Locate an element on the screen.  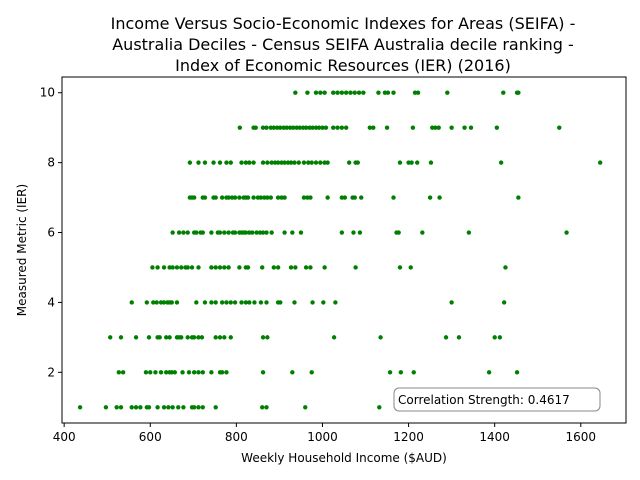
x-axis-ticks: 400 600 800 1000 1200 1400 1600 is located at coordinates (324, 433).